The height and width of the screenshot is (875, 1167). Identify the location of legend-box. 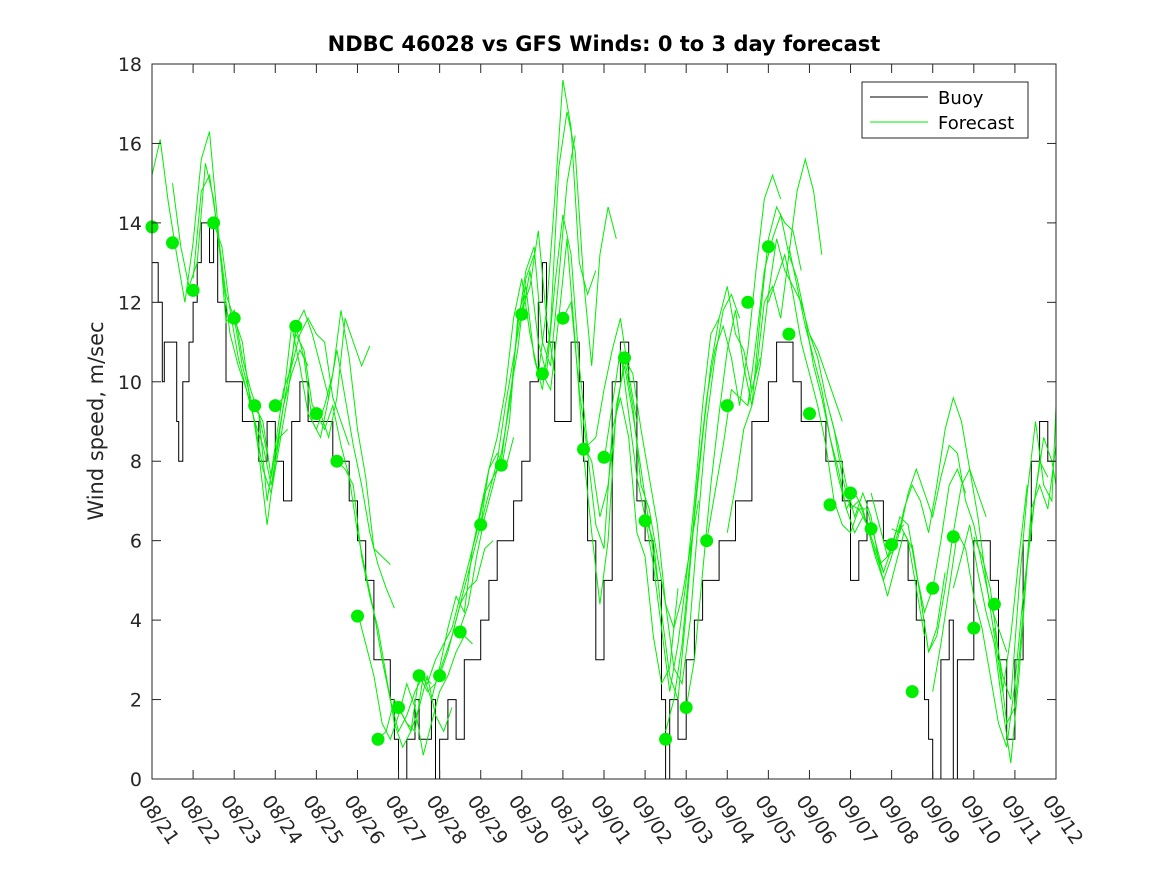
(945, 110).